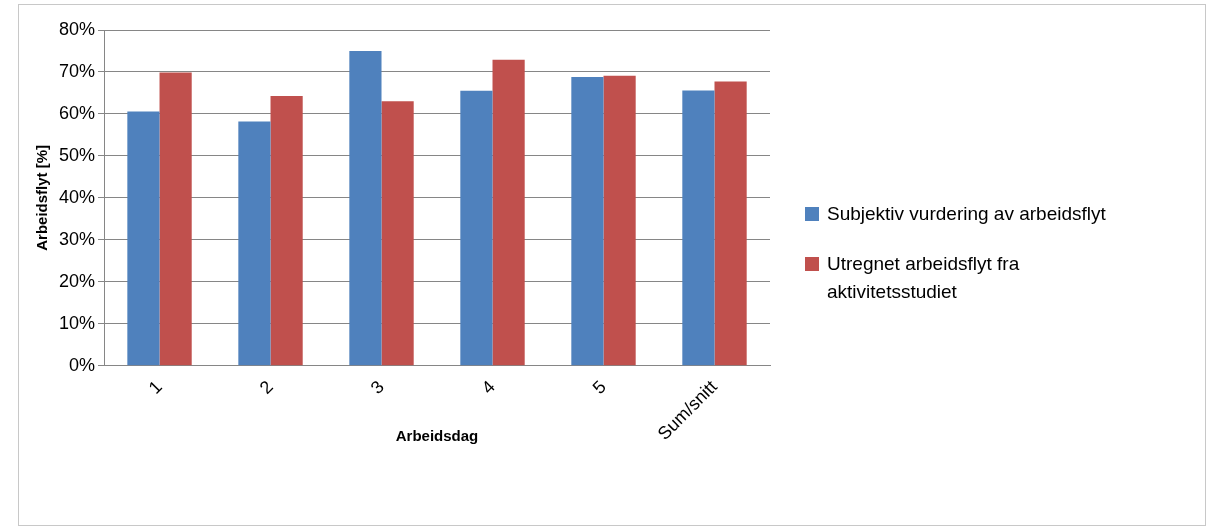 This screenshot has height=530, width=1209. Describe the element at coordinates (266, 387) in the screenshot. I see `x-tick-label: 2` at that location.